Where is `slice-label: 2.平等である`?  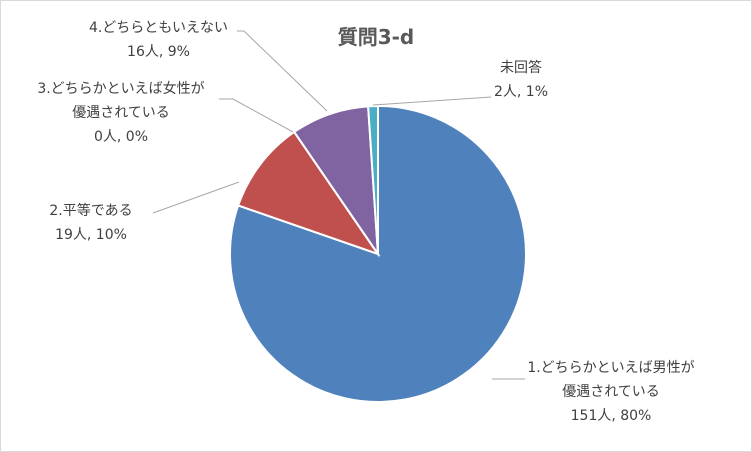
slice-label: 2.平等である is located at coordinates (91, 211).